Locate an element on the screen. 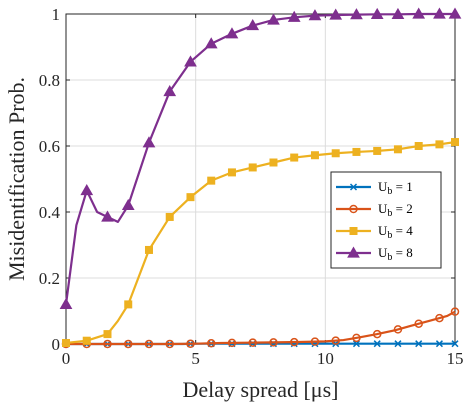 The width and height of the screenshot is (468, 407). legend-item: Ub = 4 is located at coordinates (374, 232).